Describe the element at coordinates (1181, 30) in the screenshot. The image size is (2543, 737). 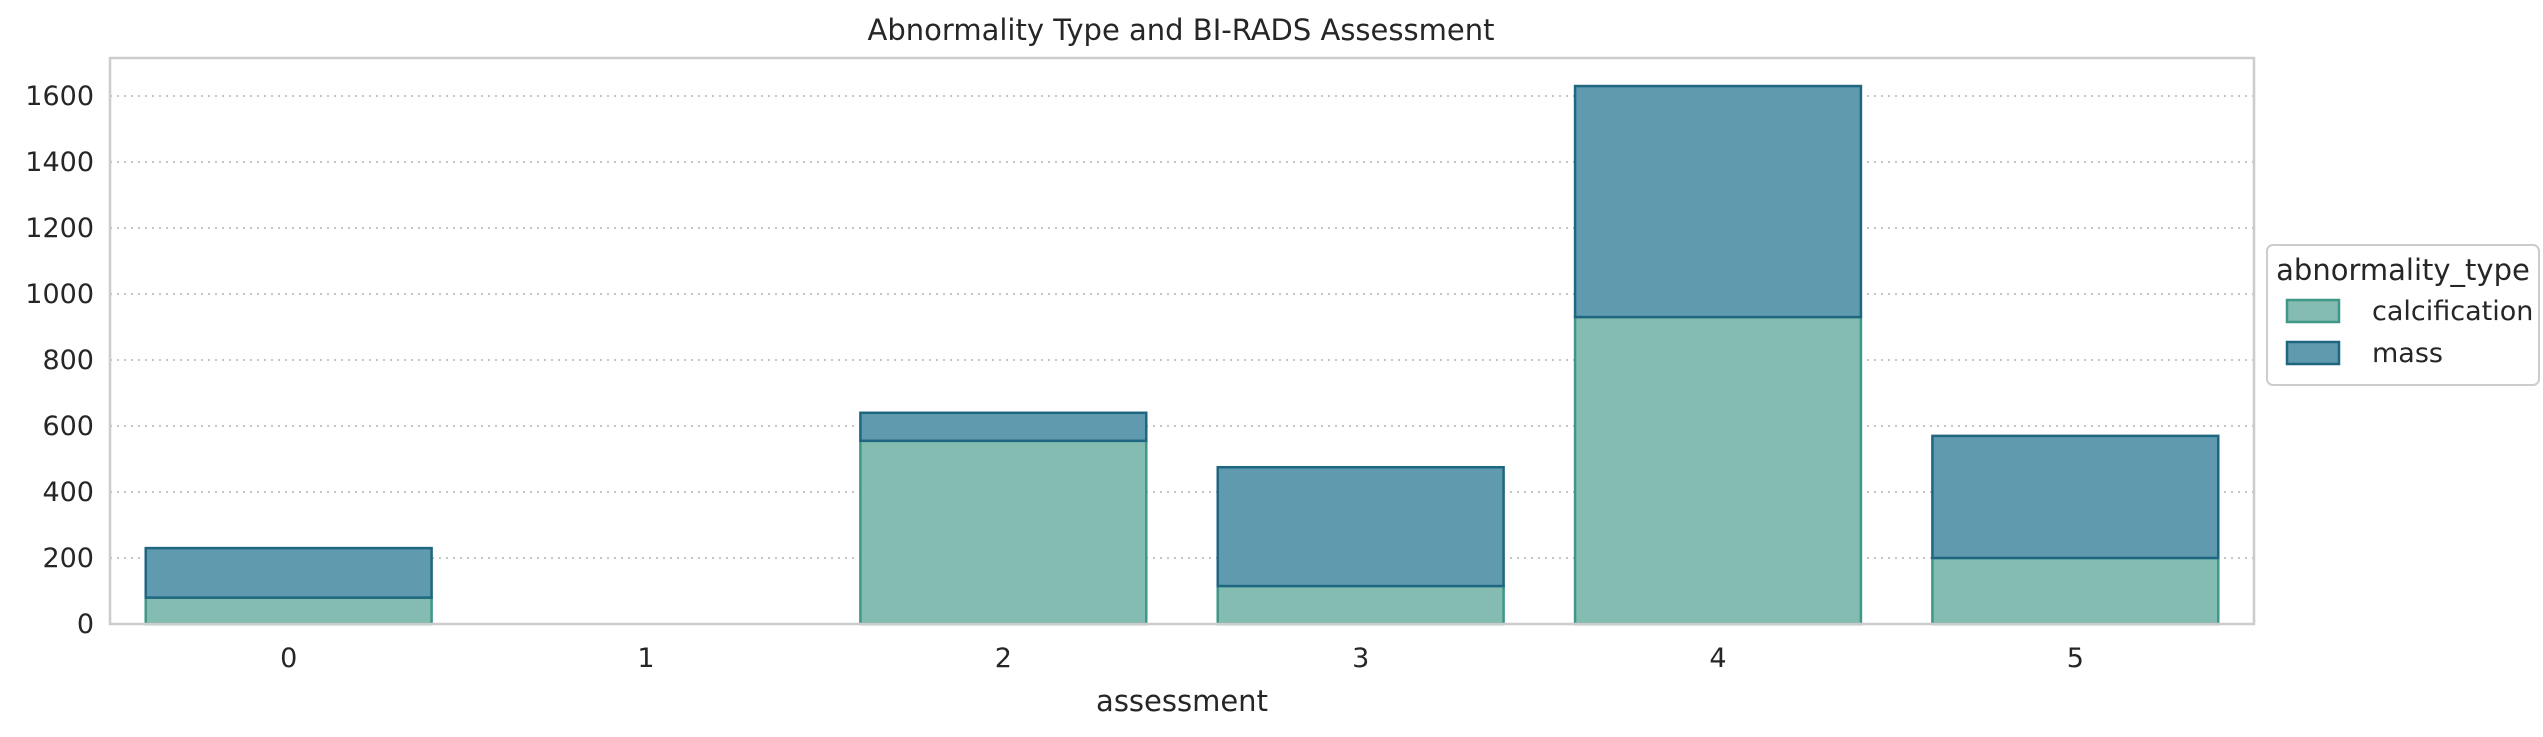
I see `chart-title: Abnormality Type and BI-RADS Assessment` at that location.